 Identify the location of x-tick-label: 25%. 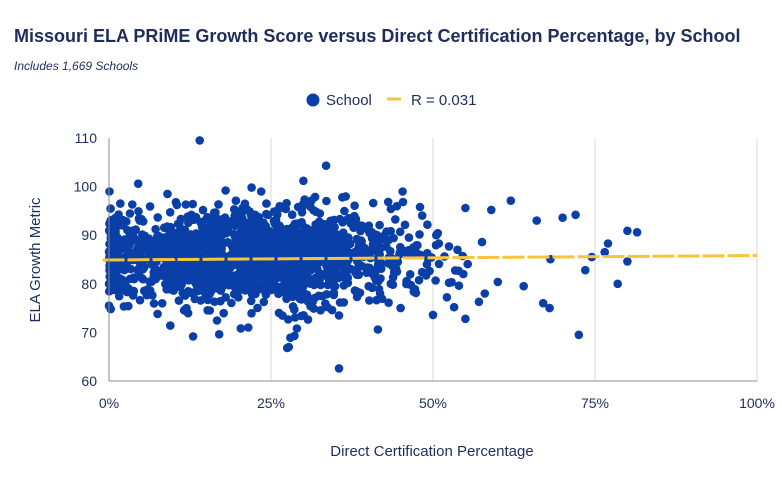
(271, 403).